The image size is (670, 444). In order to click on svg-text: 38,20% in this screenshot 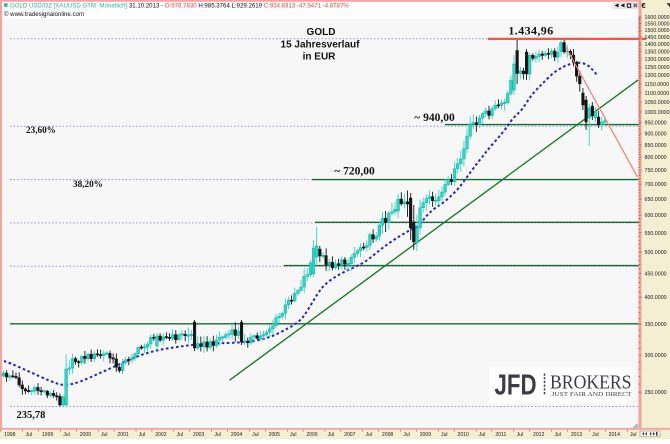, I will do `click(88, 184)`.